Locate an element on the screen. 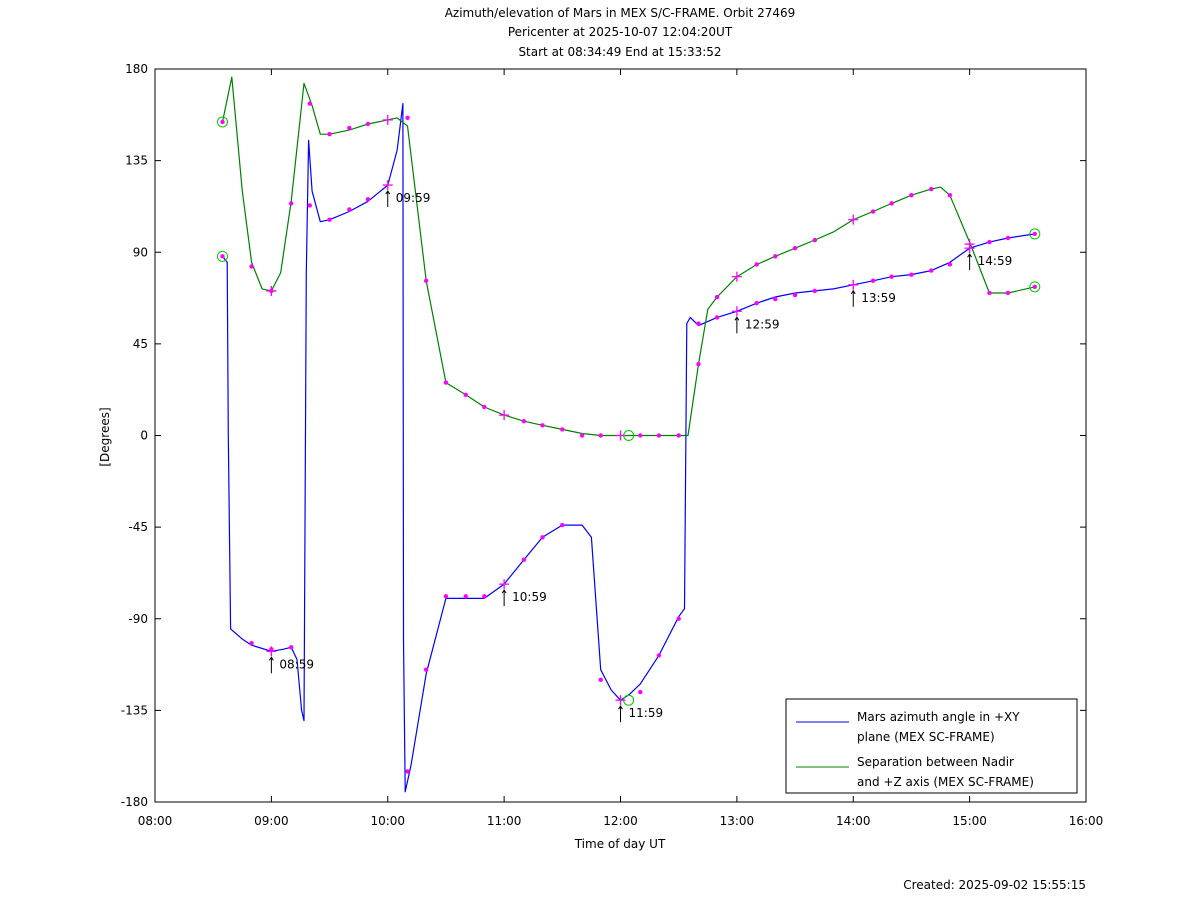 The width and height of the screenshot is (1200, 901). x-tick-label: 16:00 is located at coordinates (1086, 821).